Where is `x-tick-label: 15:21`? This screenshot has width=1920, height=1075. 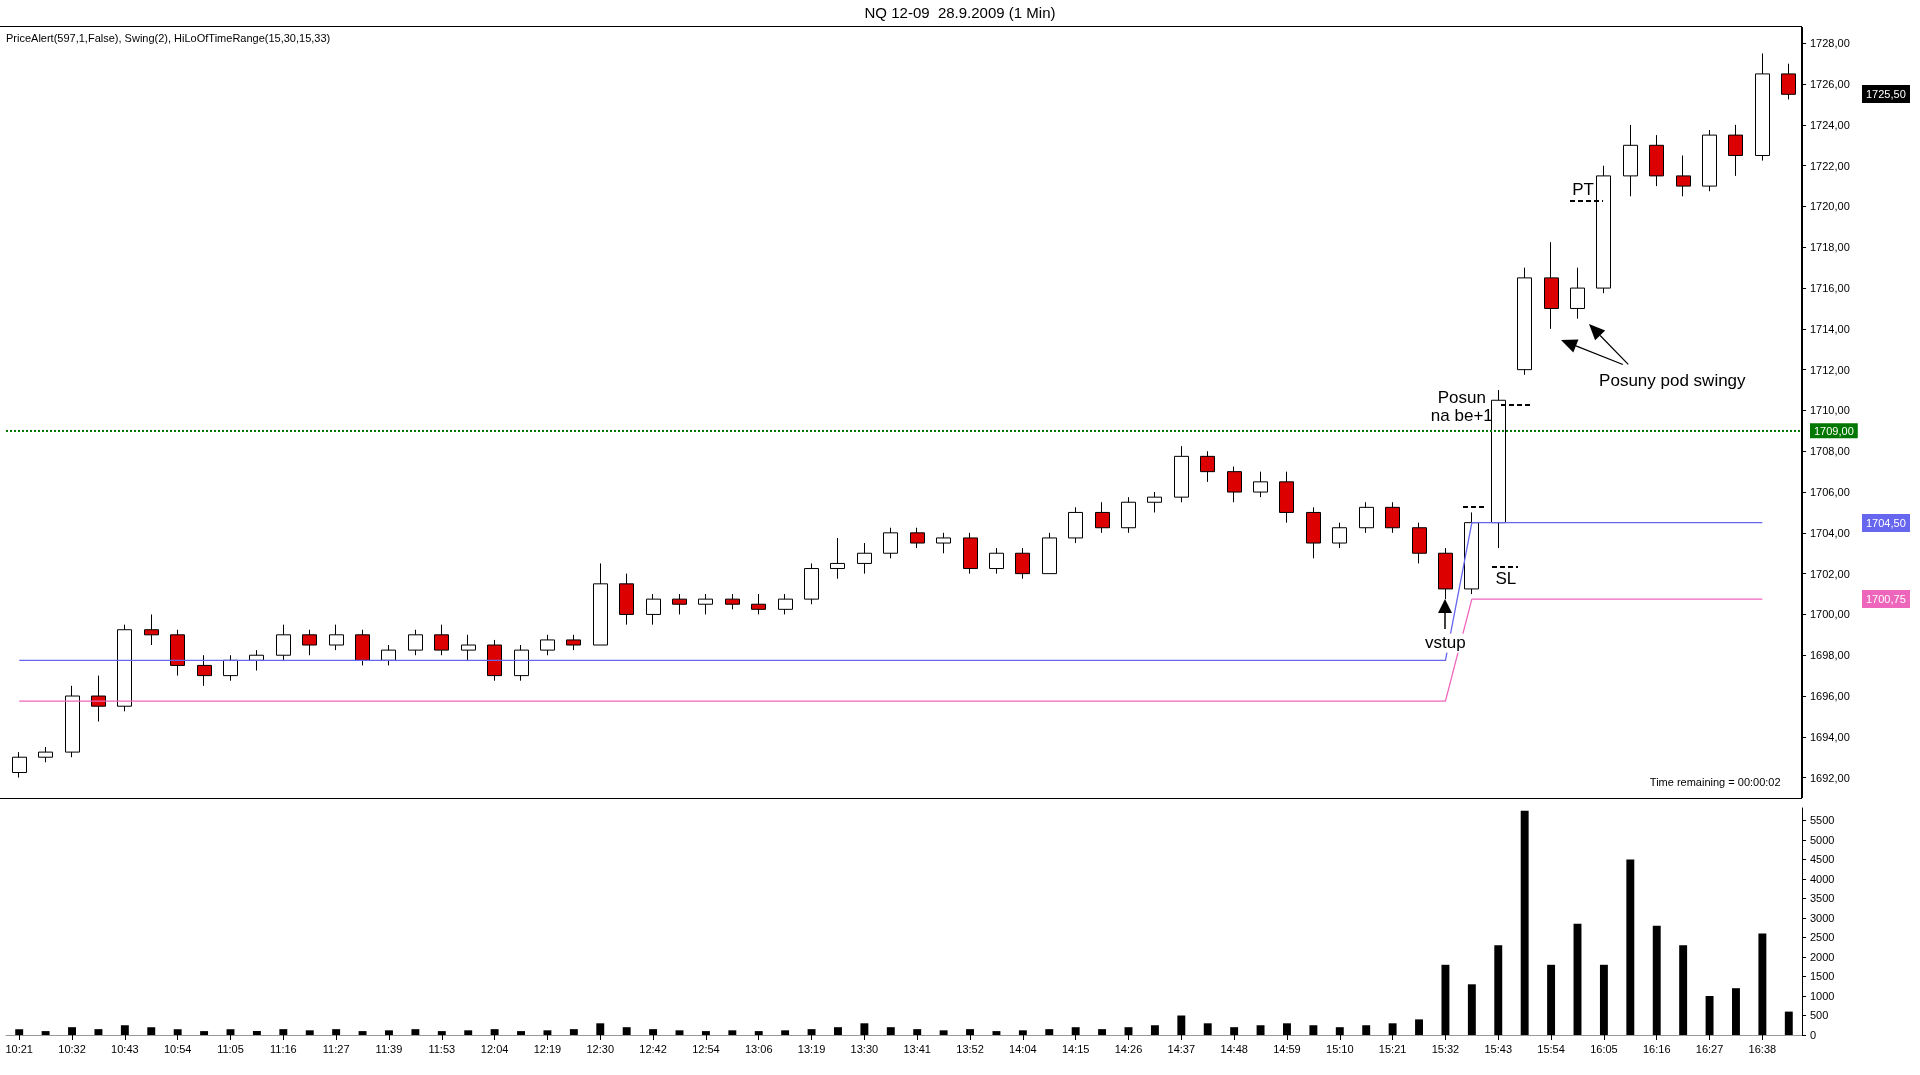 x-tick-label: 15:21 is located at coordinates (1392, 1048).